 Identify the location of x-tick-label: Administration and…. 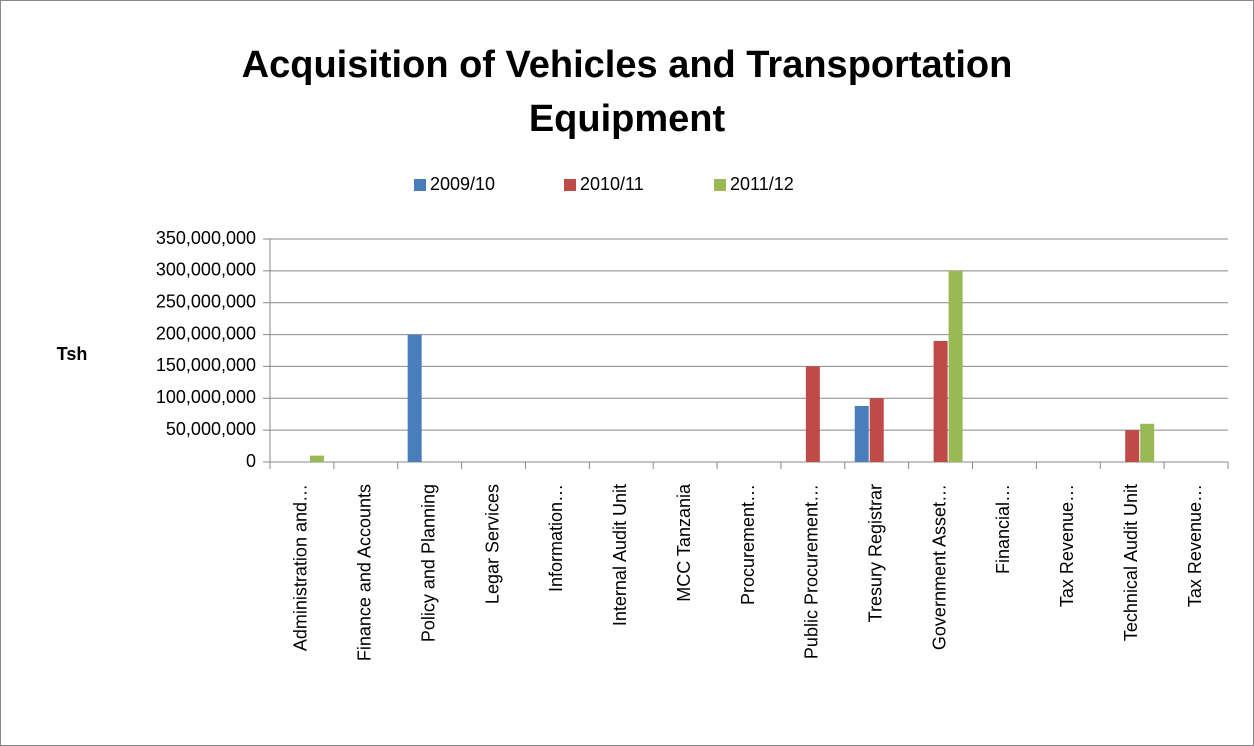
(301, 567).